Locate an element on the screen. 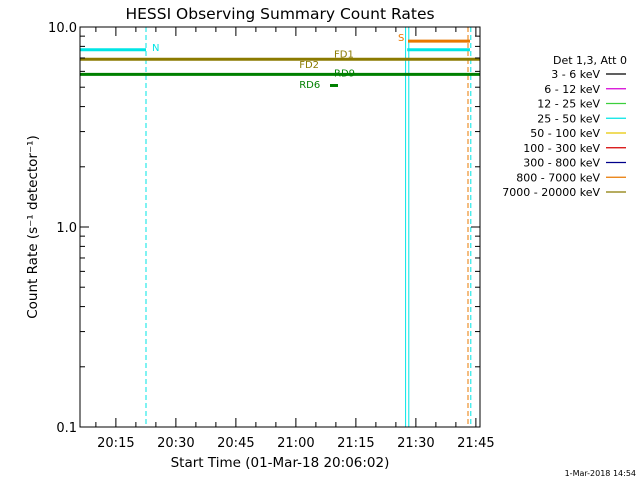 The width and height of the screenshot is (640, 480). annotation-label: FD1 is located at coordinates (344, 54).